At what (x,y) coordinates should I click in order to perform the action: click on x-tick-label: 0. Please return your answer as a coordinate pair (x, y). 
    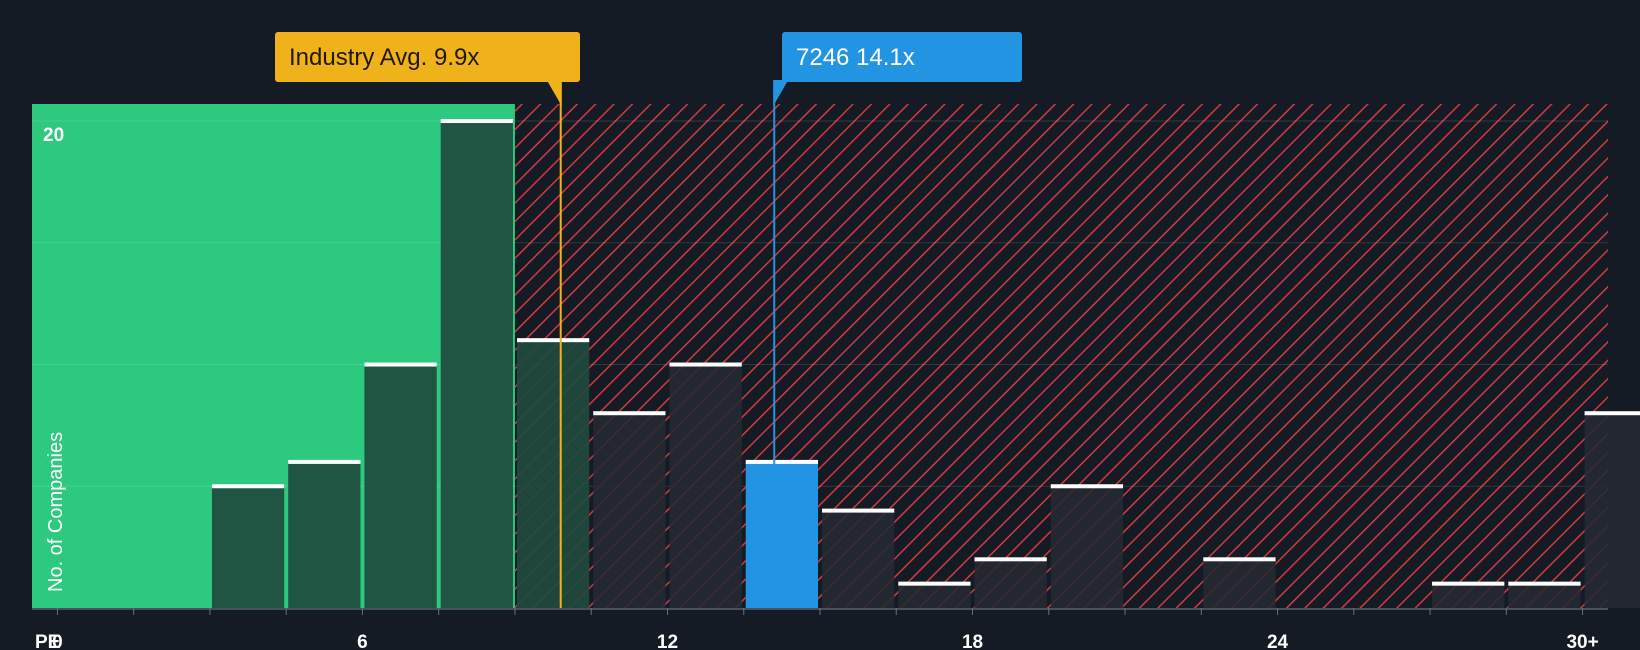
    Looking at the image, I should click on (57, 641).